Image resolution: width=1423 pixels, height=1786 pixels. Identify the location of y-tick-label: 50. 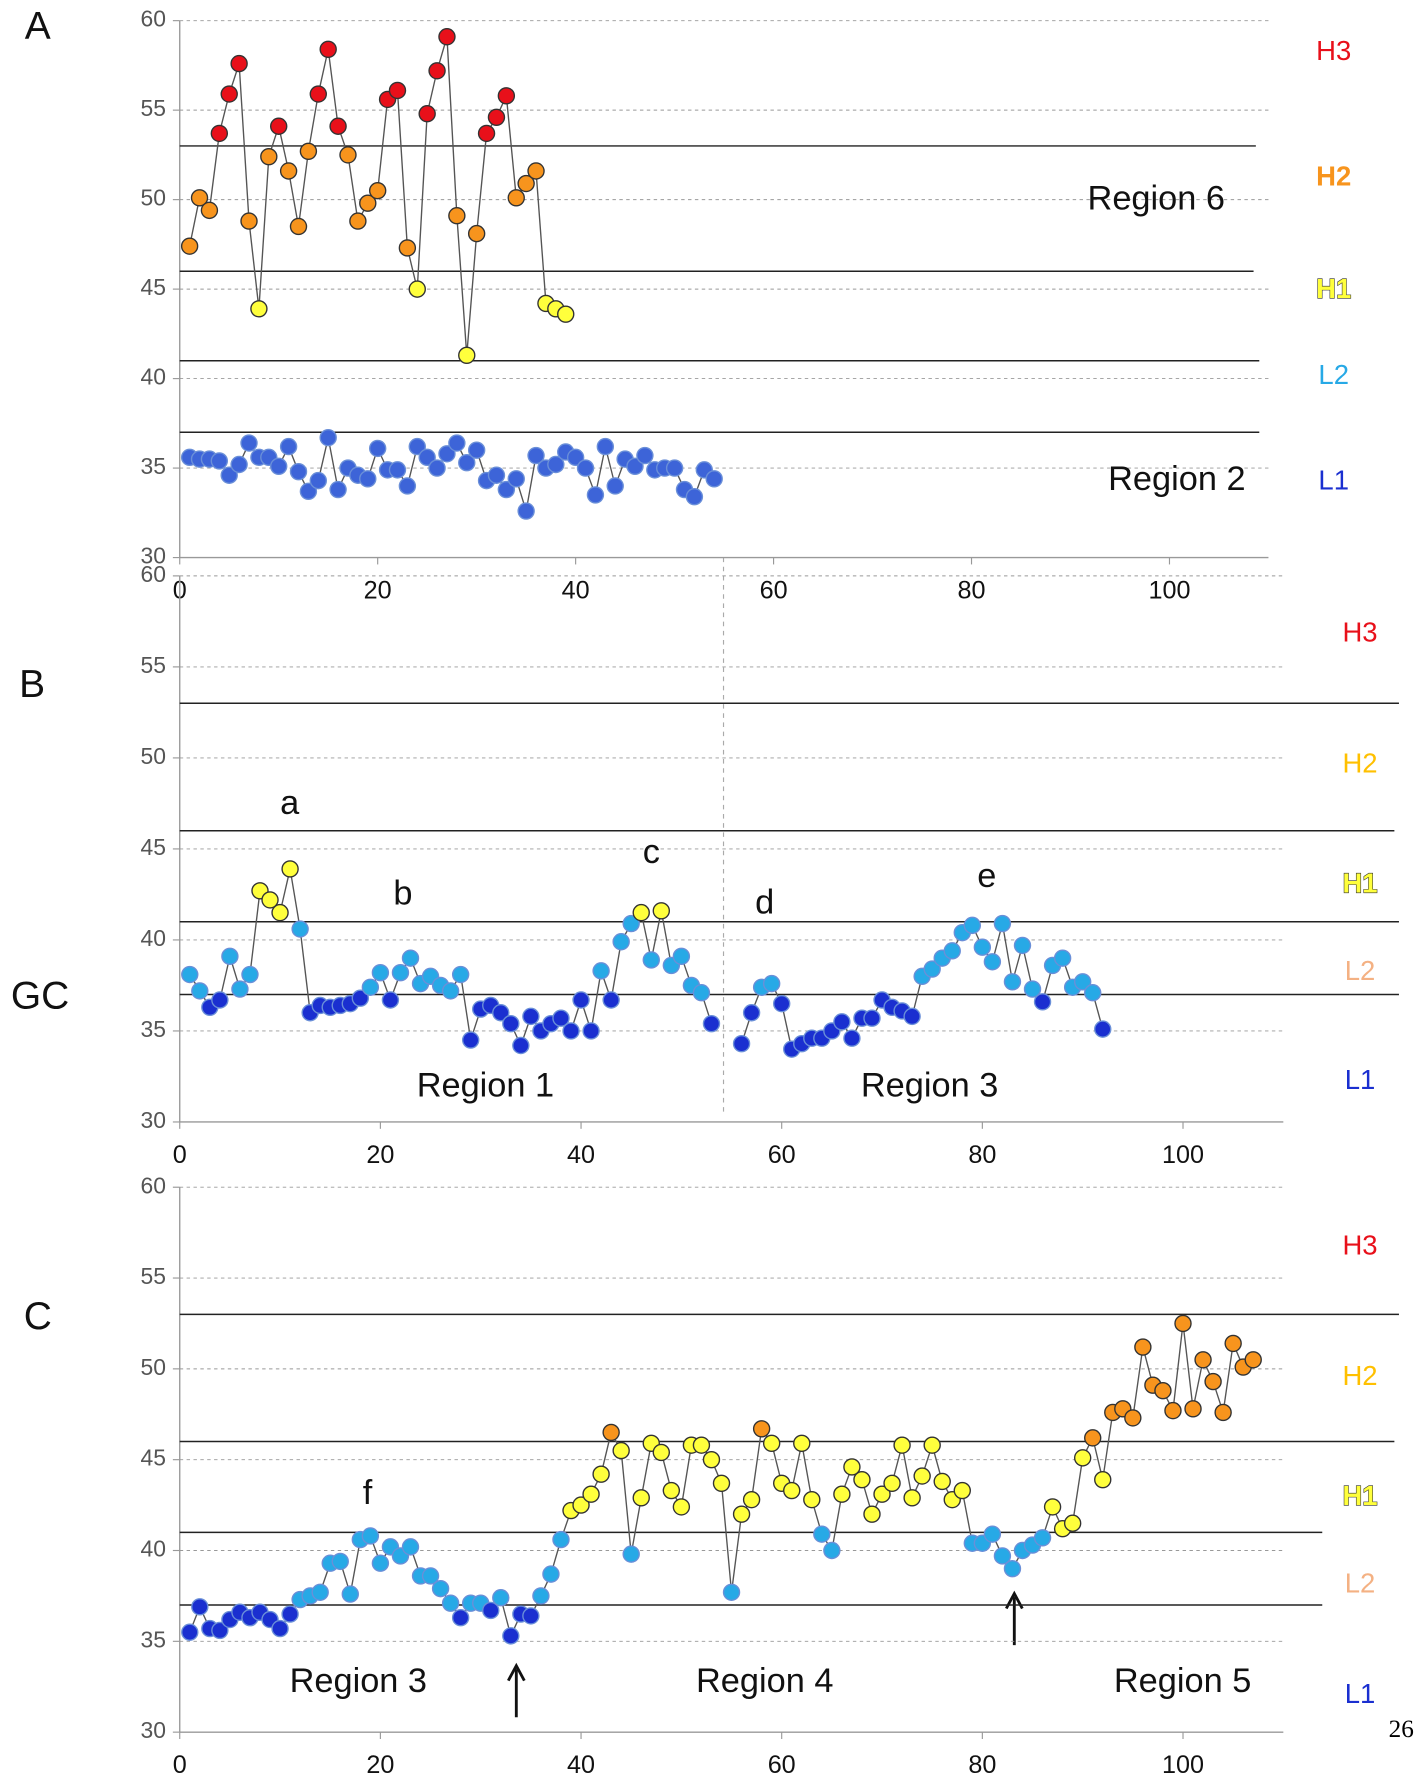
(153, 198).